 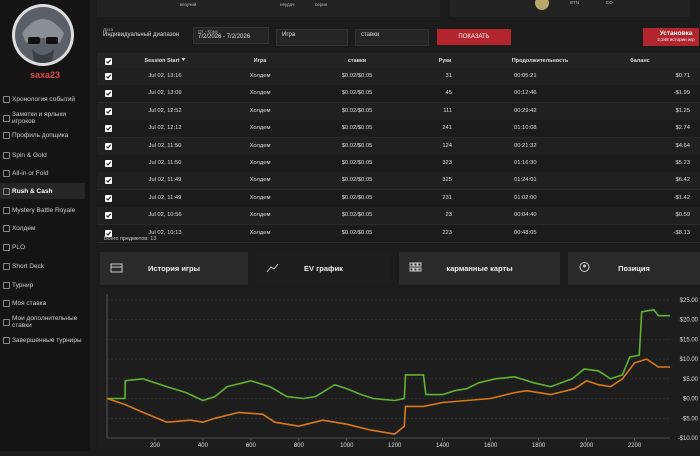 I want to click on date-filter: Дата Индивидуальный диапазон, so click(x=143, y=35).